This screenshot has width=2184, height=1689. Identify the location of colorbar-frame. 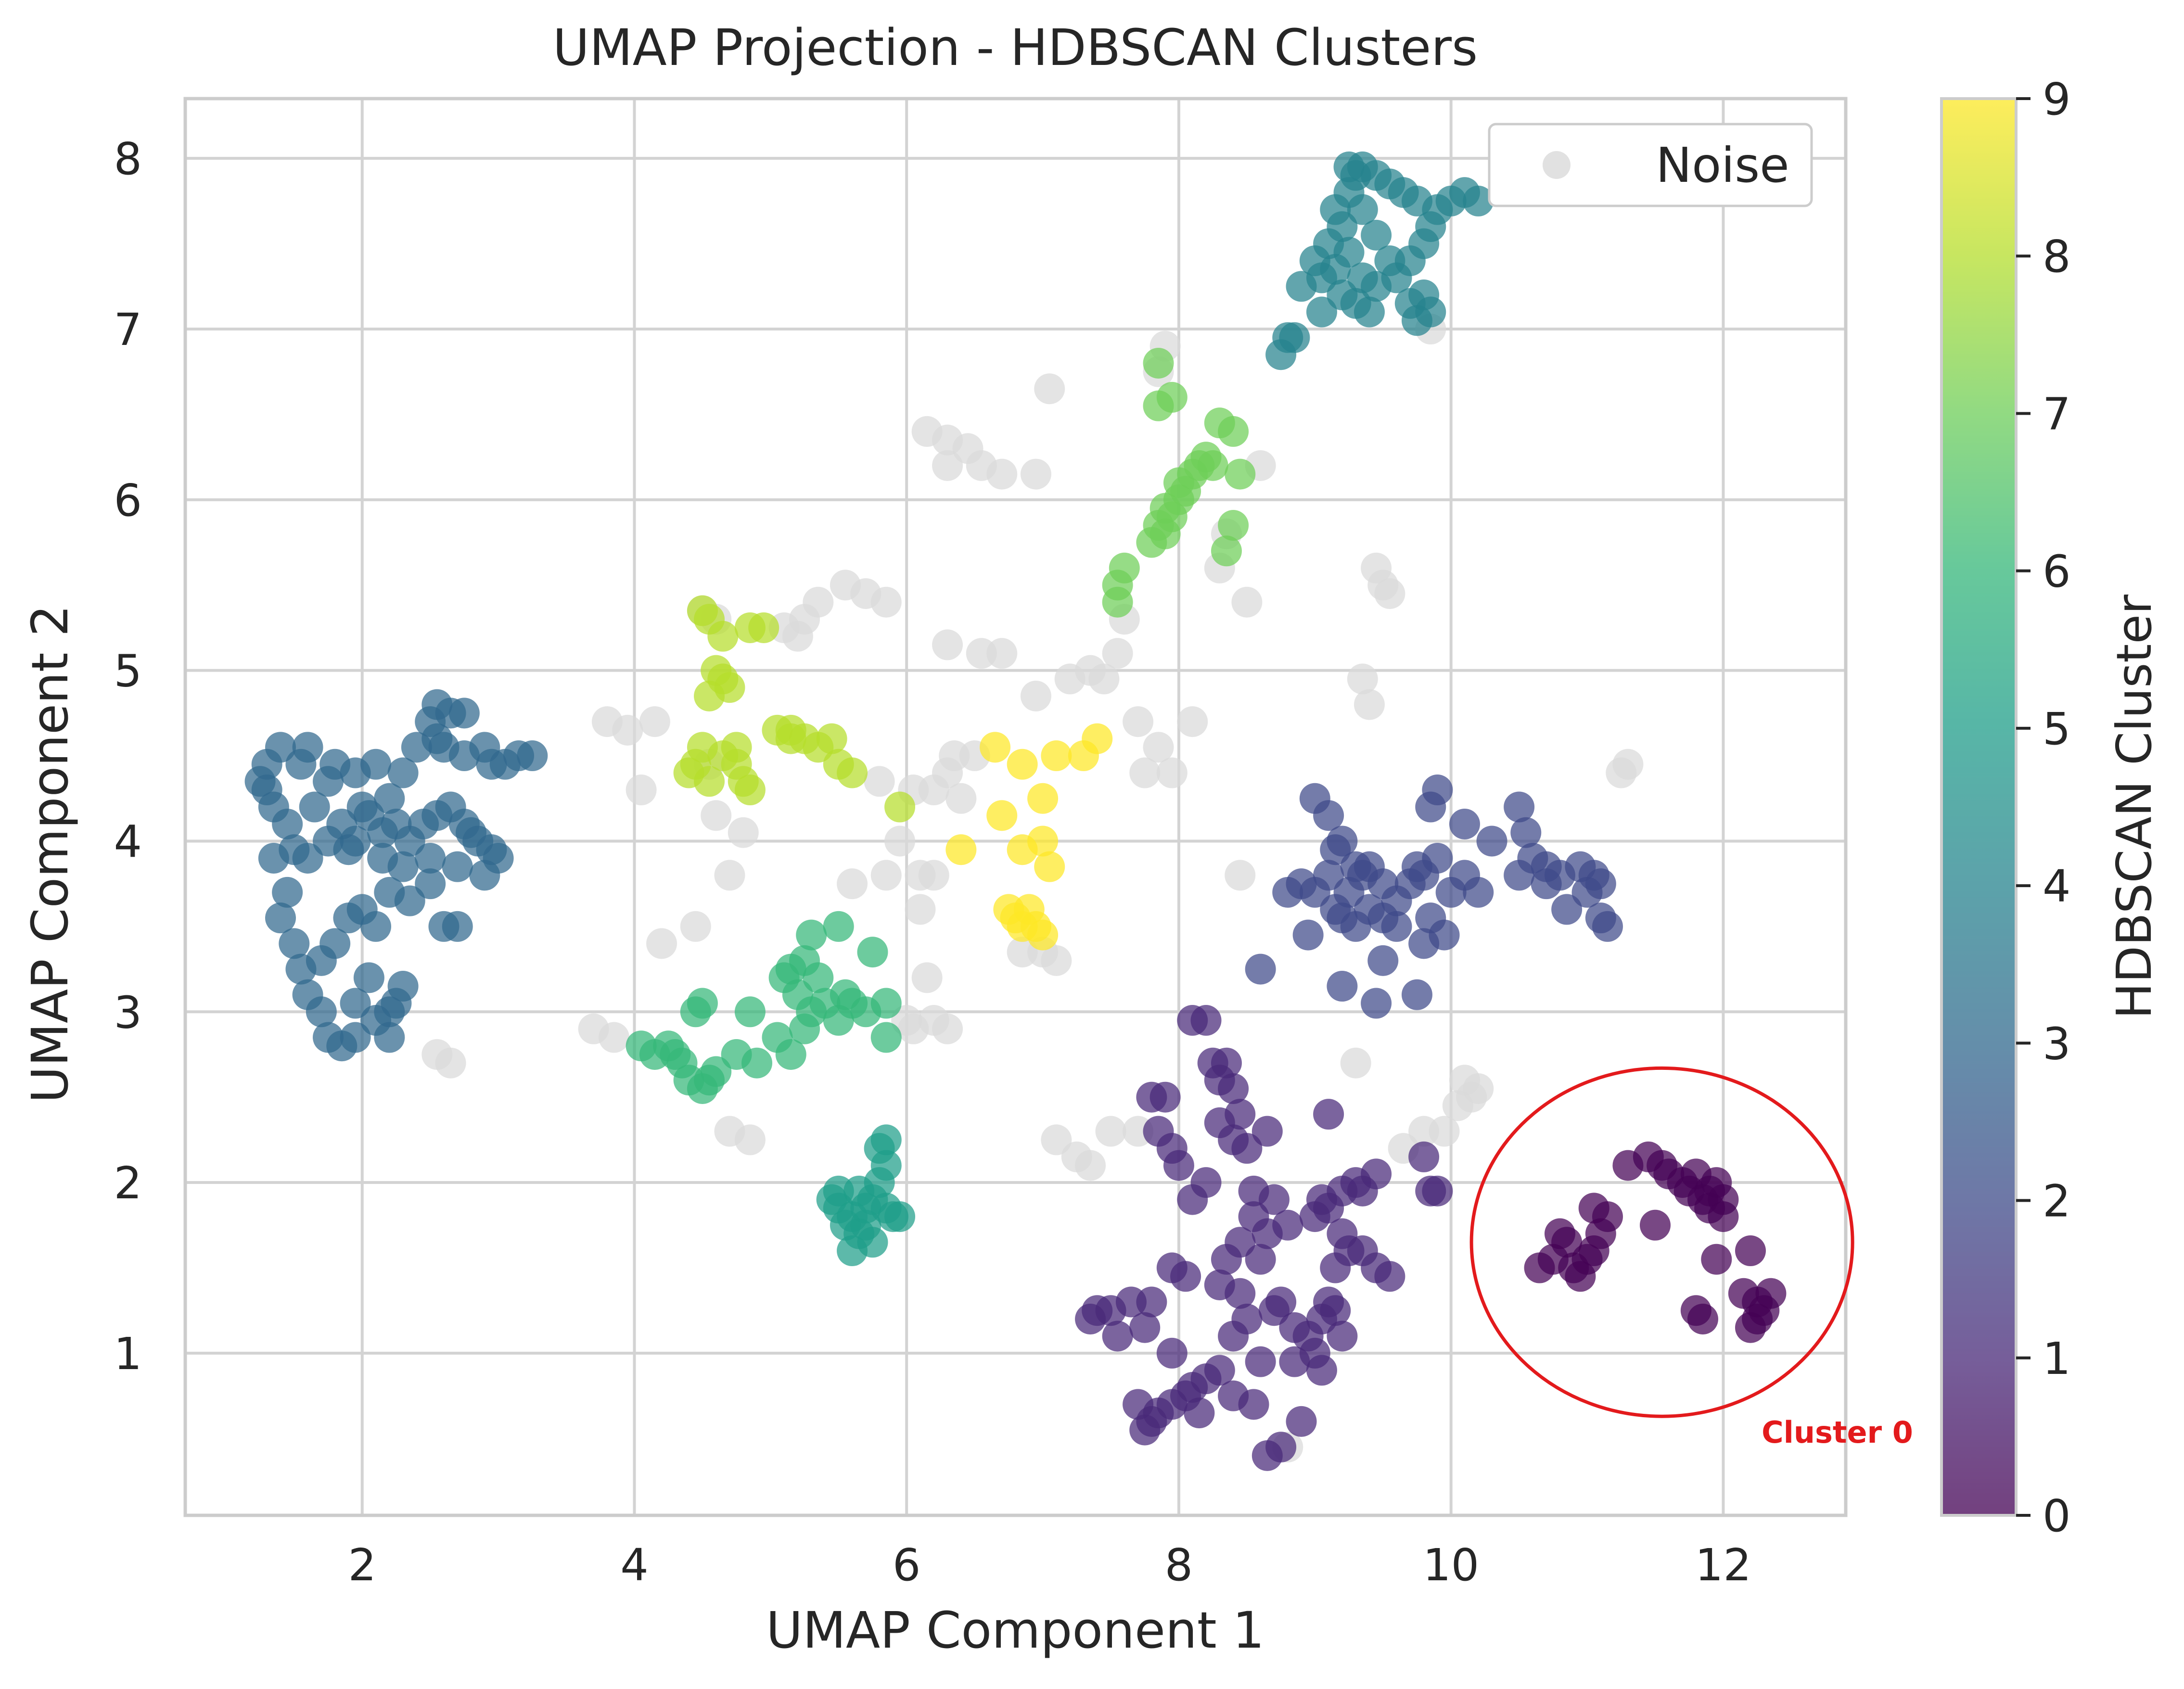
(1979, 807).